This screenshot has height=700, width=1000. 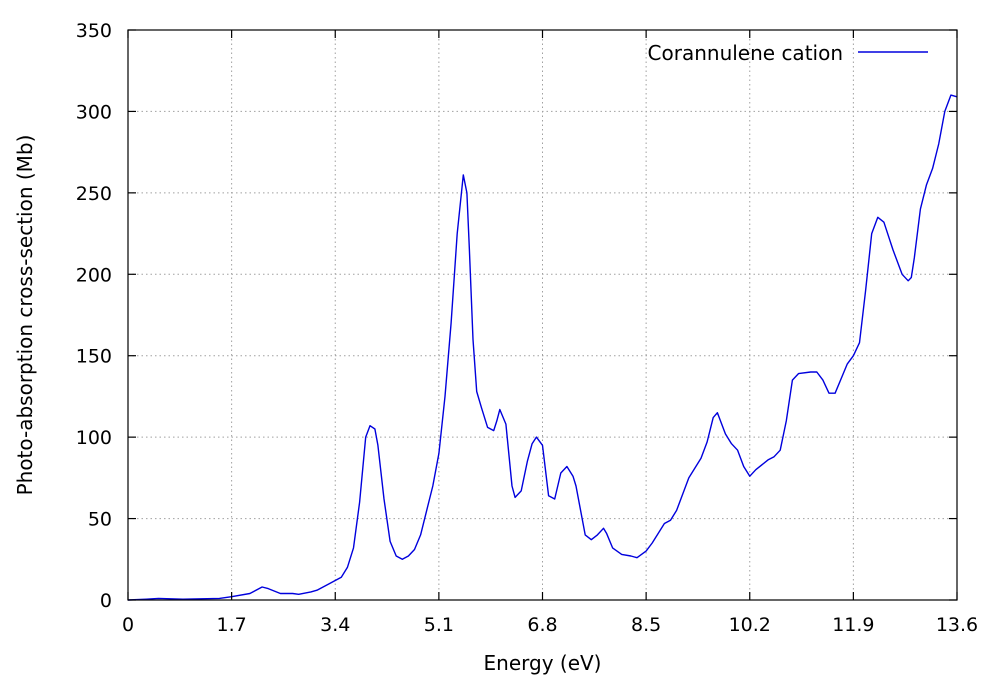 I want to click on y-tick-label: 300, so click(x=94, y=112).